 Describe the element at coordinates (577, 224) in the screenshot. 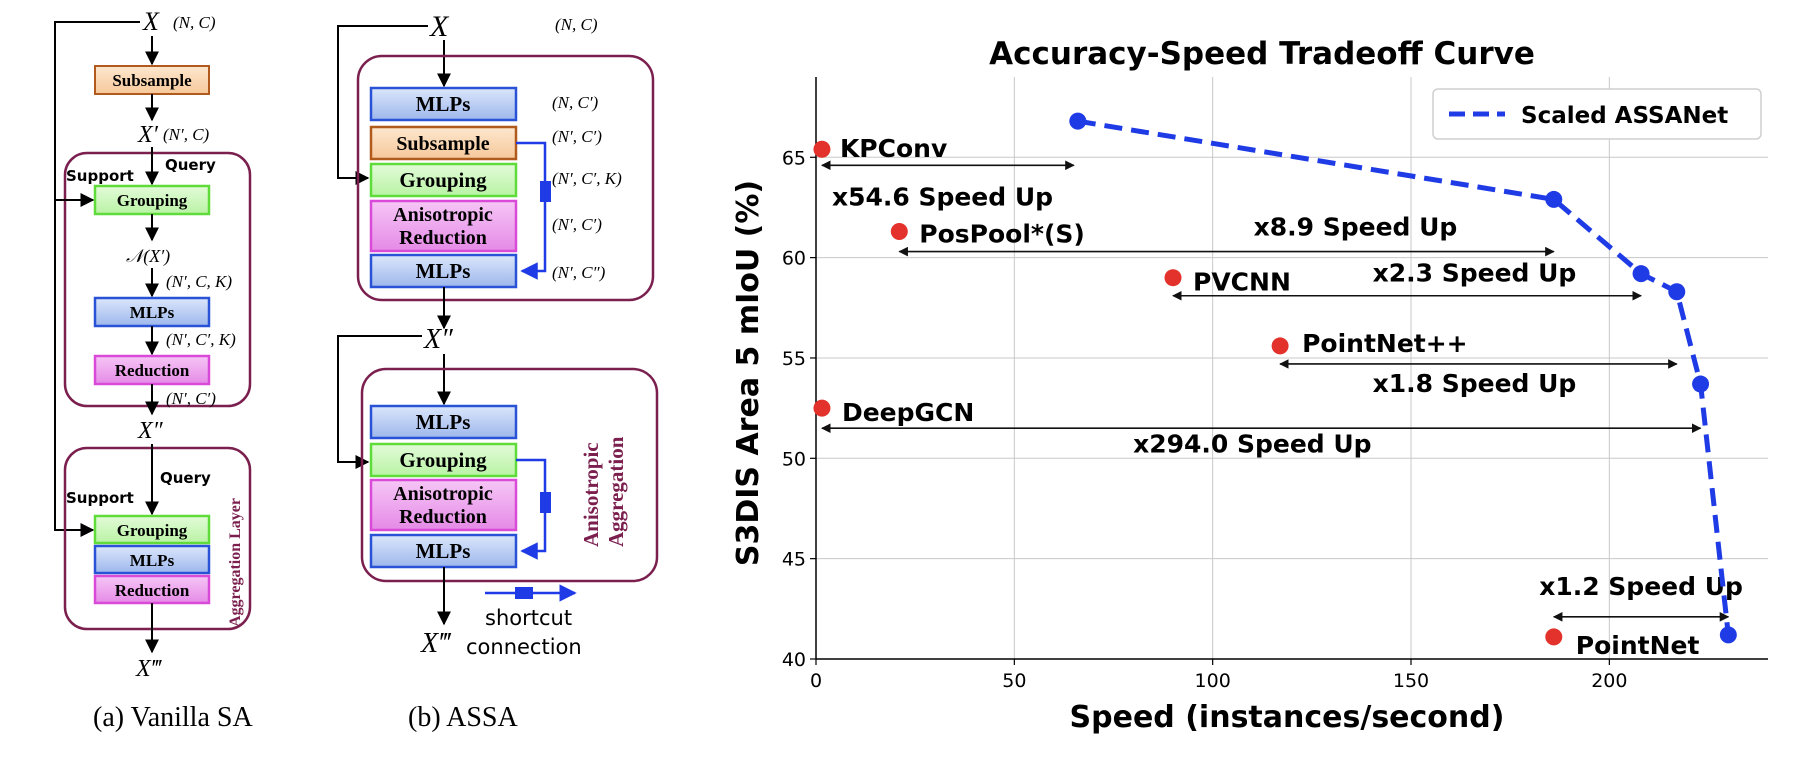

I see `assa-aniso-shape: (N′, C′)` at that location.